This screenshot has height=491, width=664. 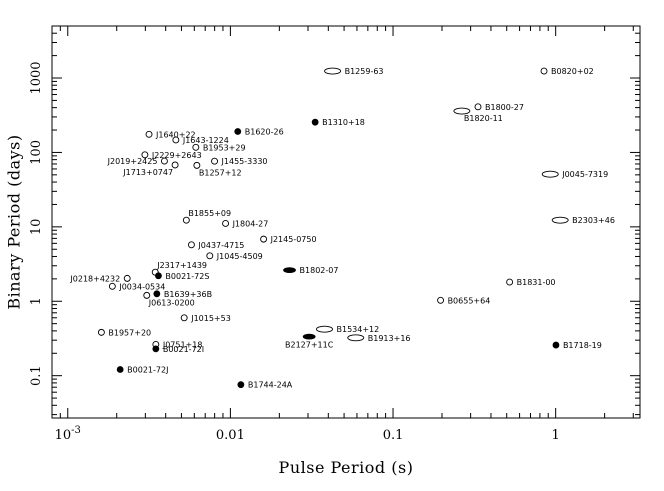 I want to click on x-tick-label: 0.1, so click(x=393, y=435).